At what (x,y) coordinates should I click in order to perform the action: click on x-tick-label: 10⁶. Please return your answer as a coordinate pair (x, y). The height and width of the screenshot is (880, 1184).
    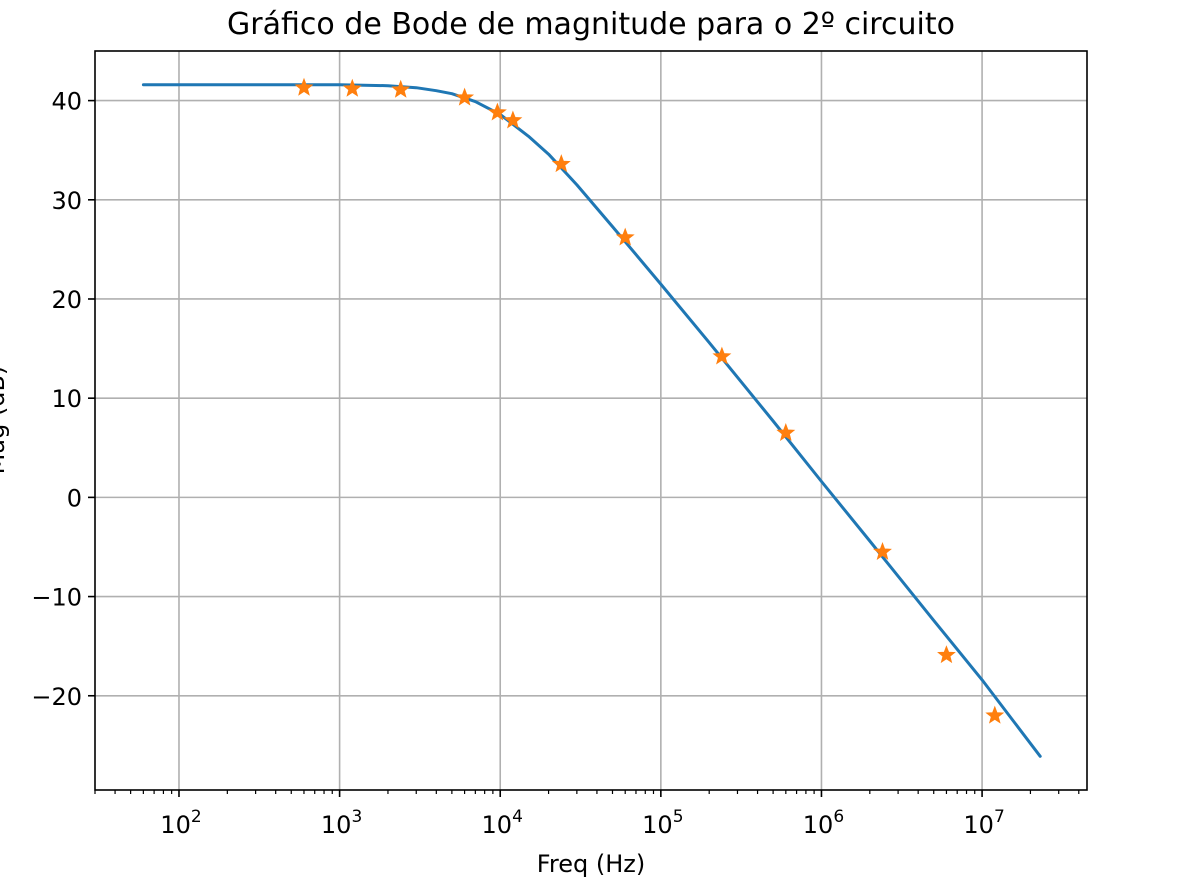
    Looking at the image, I should click on (823, 823).